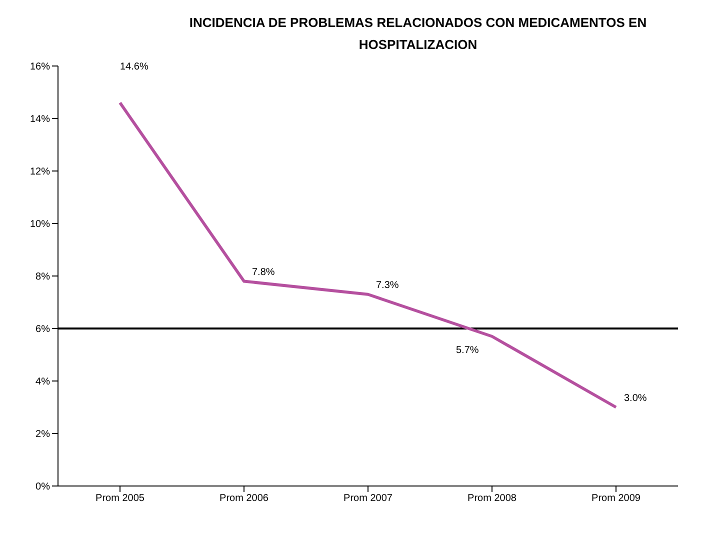 Image resolution: width=708 pixels, height=533 pixels. What do you see at coordinates (244, 498) in the screenshot?
I see `x-tick-label: Prom 2006` at bounding box center [244, 498].